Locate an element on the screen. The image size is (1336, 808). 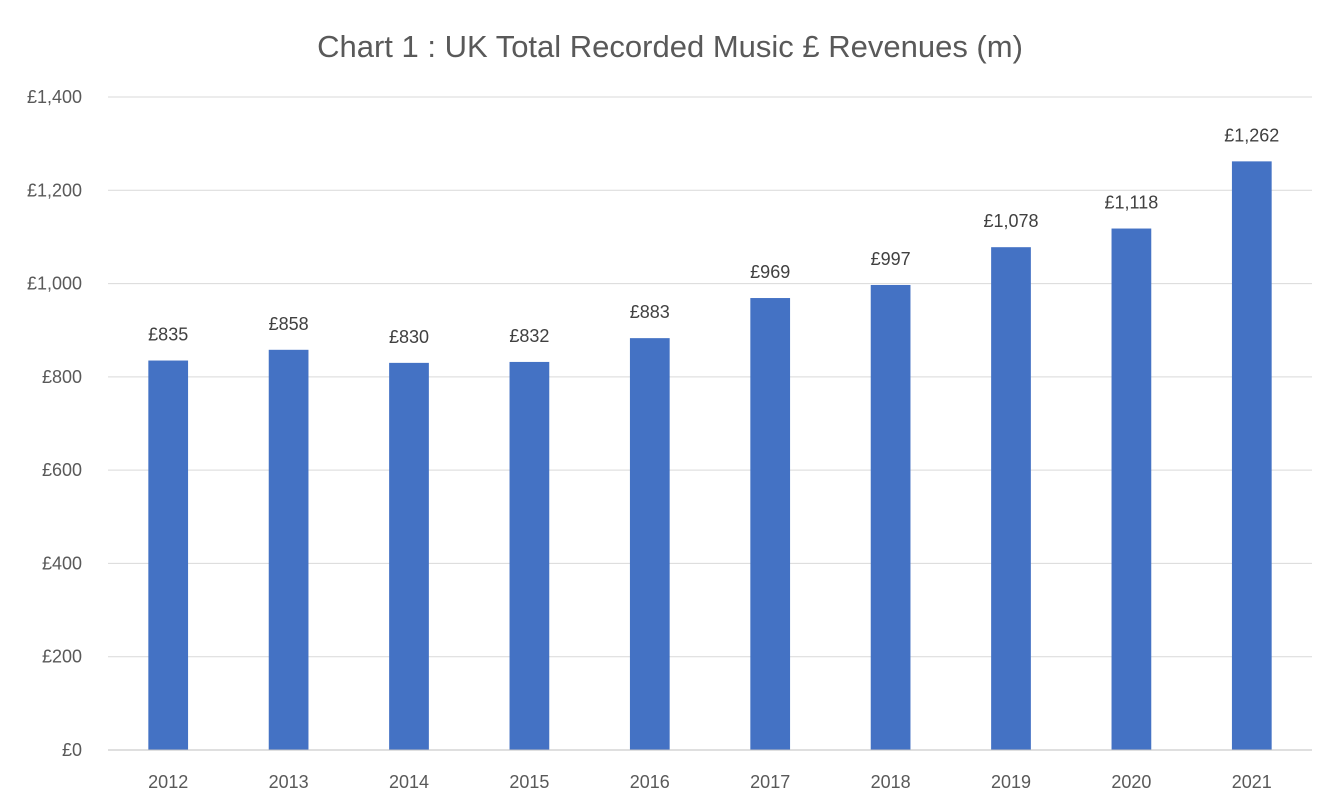
y-tick-label: £200 is located at coordinates (62, 657).